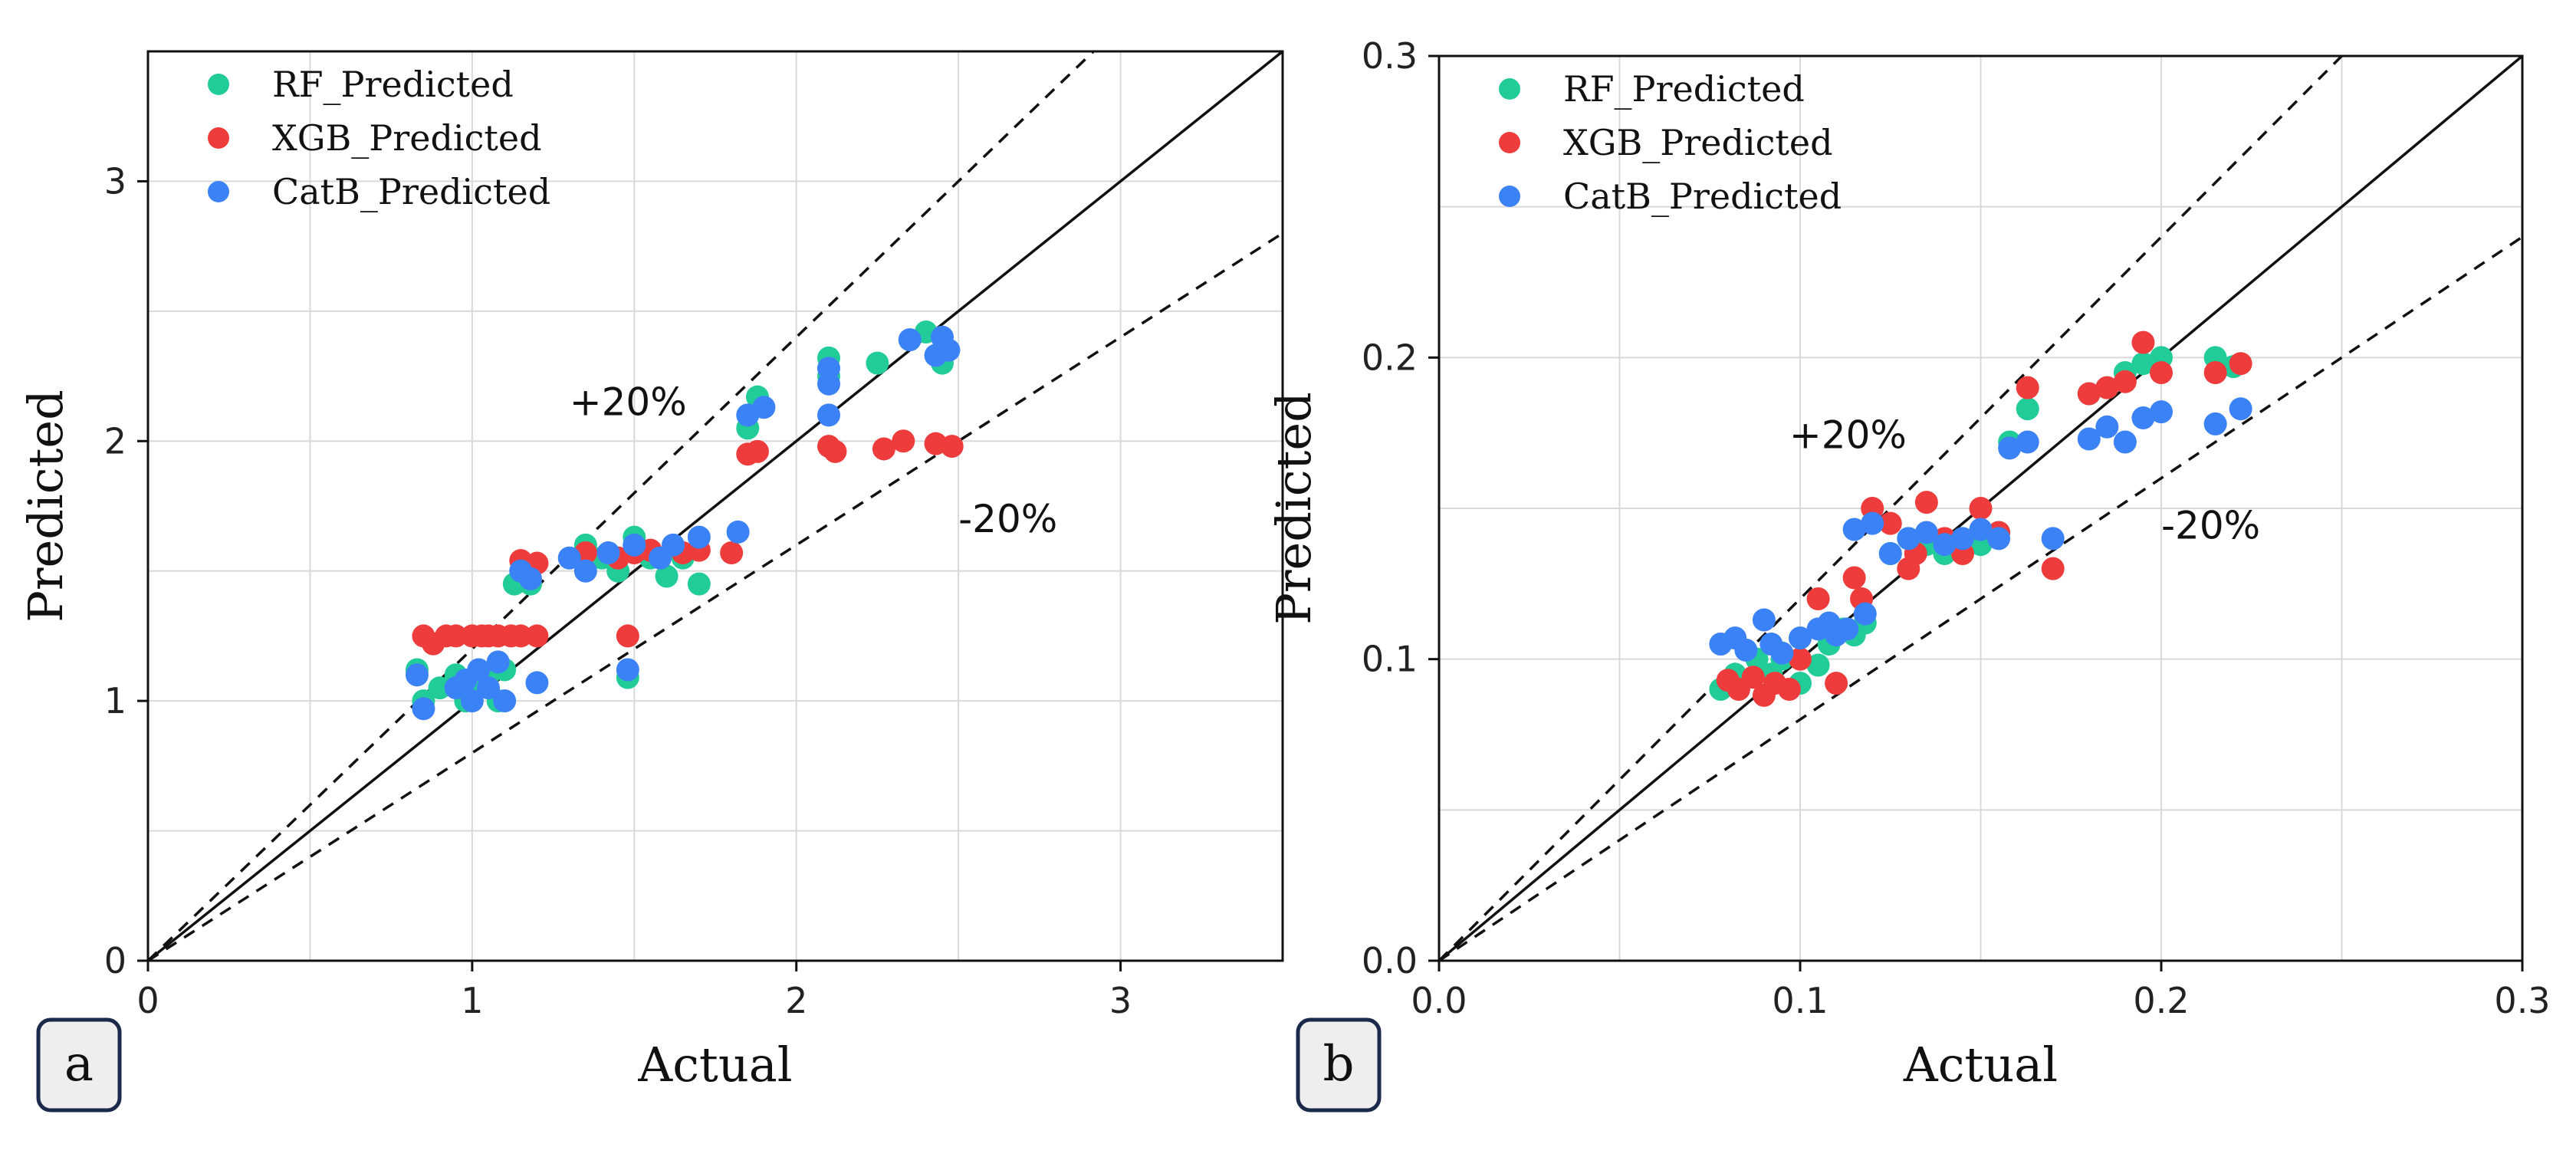  I want to click on x-tick-label: 0.2, so click(2161, 1001).